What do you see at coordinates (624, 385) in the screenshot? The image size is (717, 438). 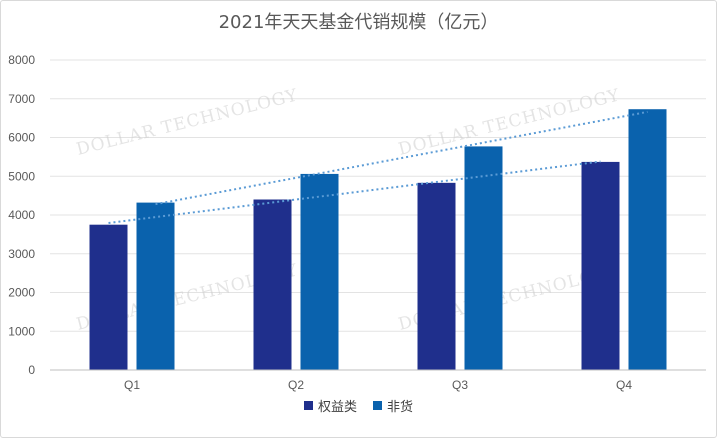 I see `x-tick-label: Q4` at bounding box center [624, 385].